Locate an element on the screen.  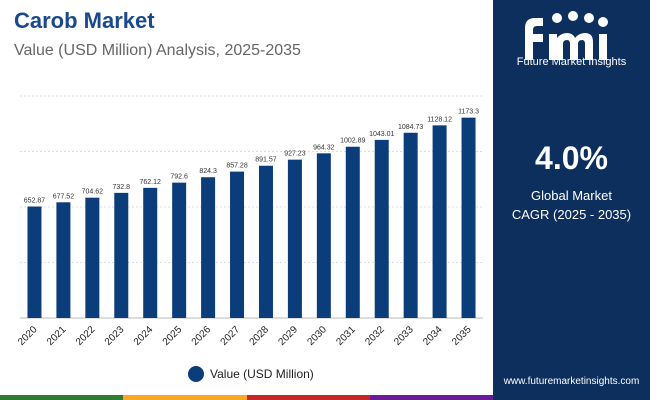
strip-purple is located at coordinates (431, 397).